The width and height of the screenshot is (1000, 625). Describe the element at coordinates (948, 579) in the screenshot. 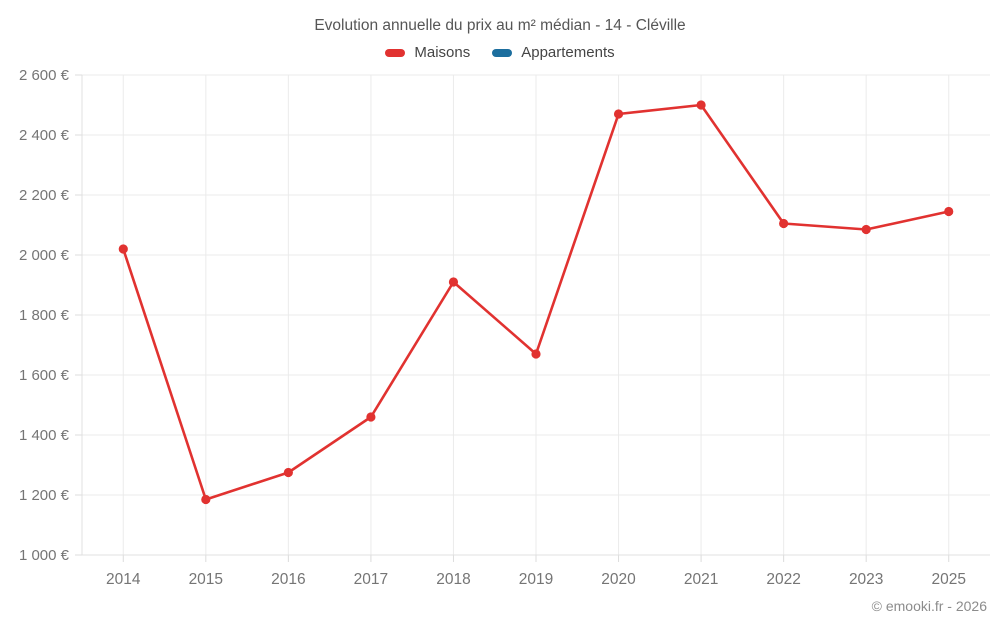

I see `x-axis-label: 2025` at that location.